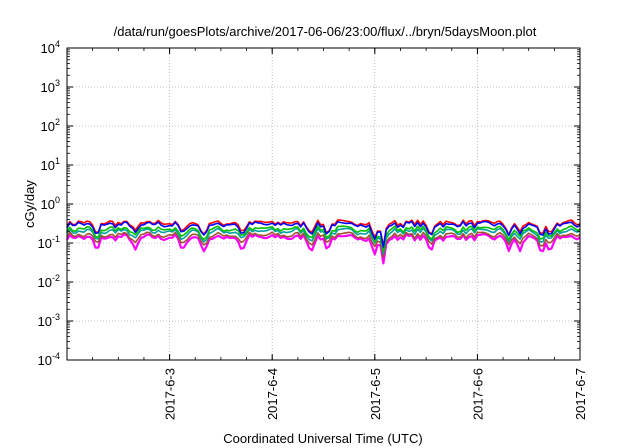 Image resolution: width=640 pixels, height=448 pixels. I want to click on x-tick-label: 2017-6-6, so click(477, 394).